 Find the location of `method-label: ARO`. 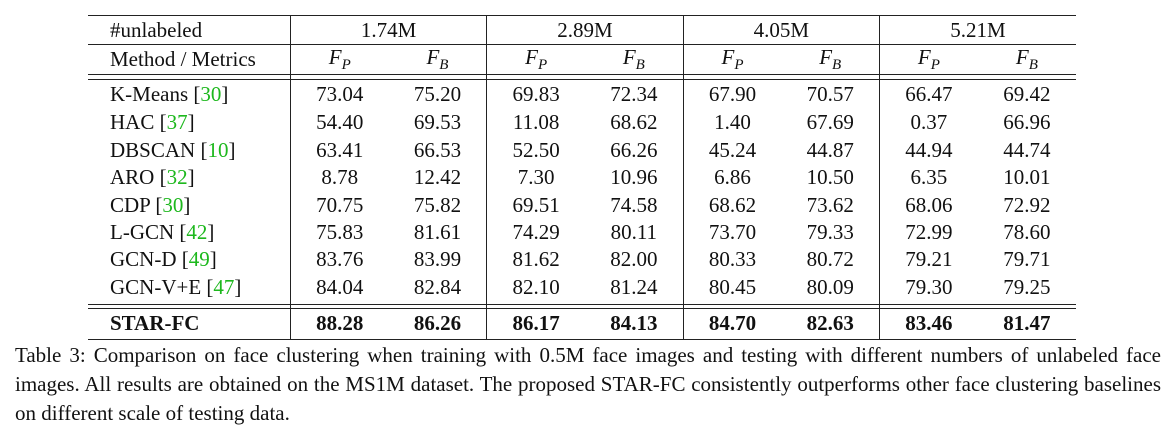

method-label: ARO is located at coordinates (132, 177).